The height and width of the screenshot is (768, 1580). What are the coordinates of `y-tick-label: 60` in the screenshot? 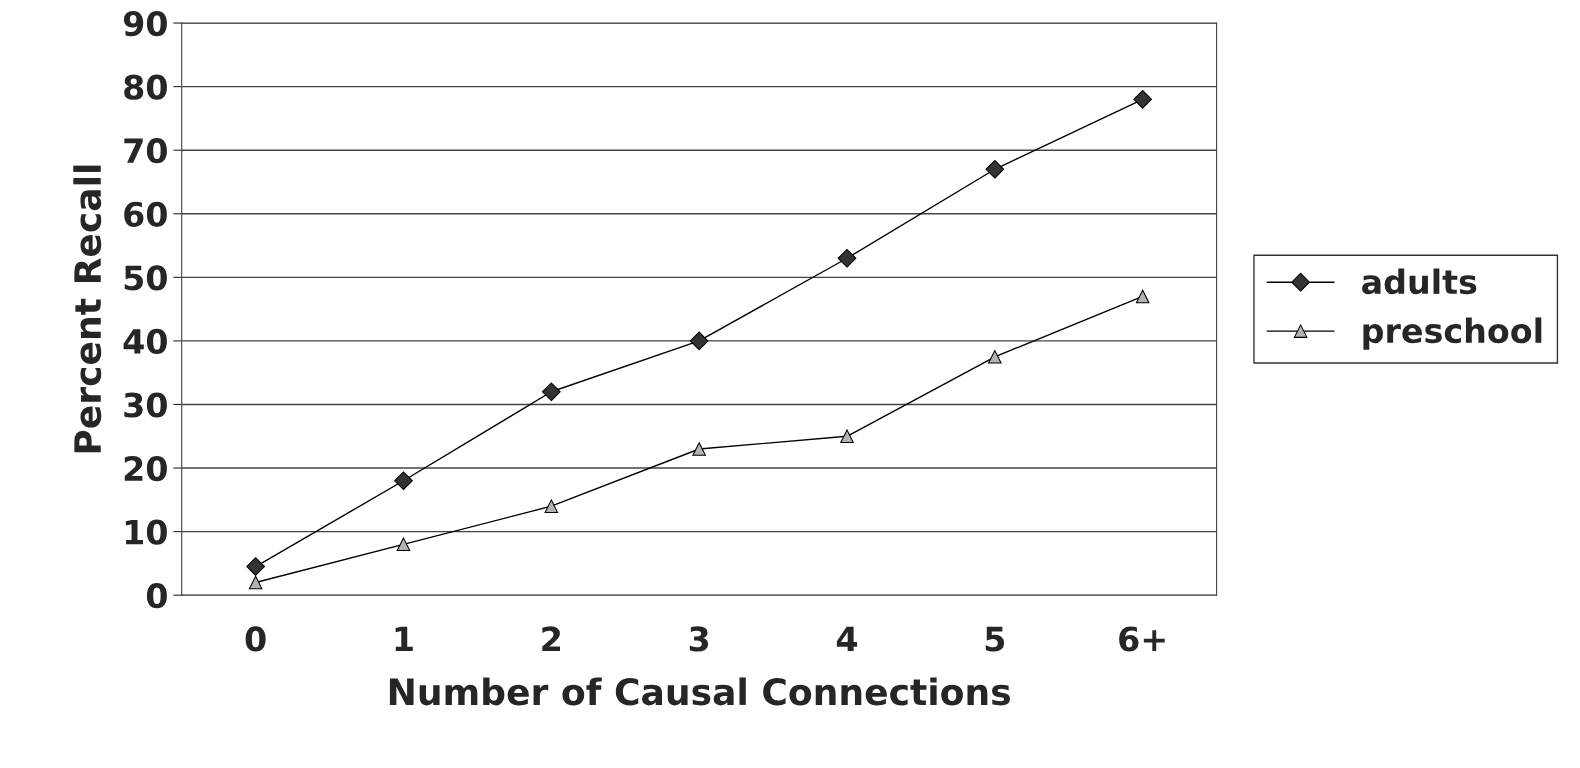 It's located at (145, 214).